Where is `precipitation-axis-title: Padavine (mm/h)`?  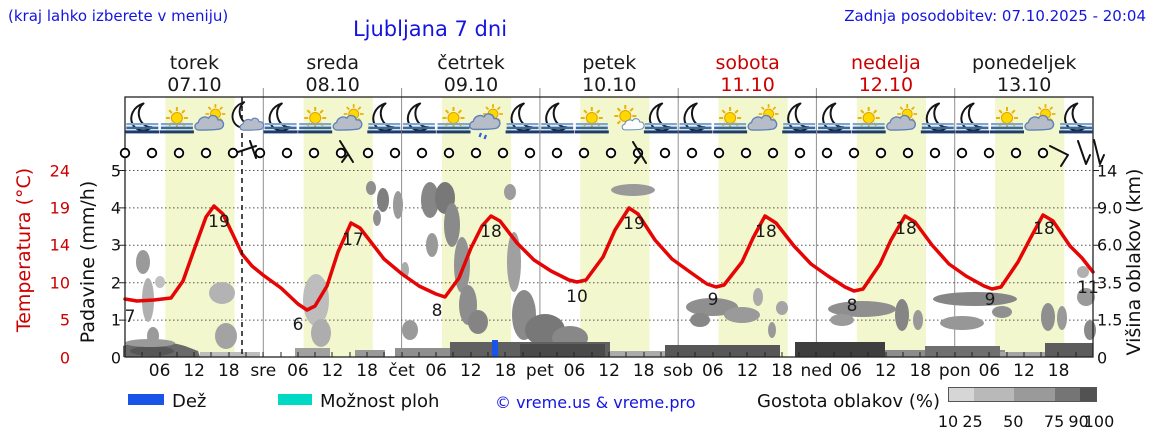 precipitation-axis-title: Padavine (mm/h) is located at coordinates (88, 262).